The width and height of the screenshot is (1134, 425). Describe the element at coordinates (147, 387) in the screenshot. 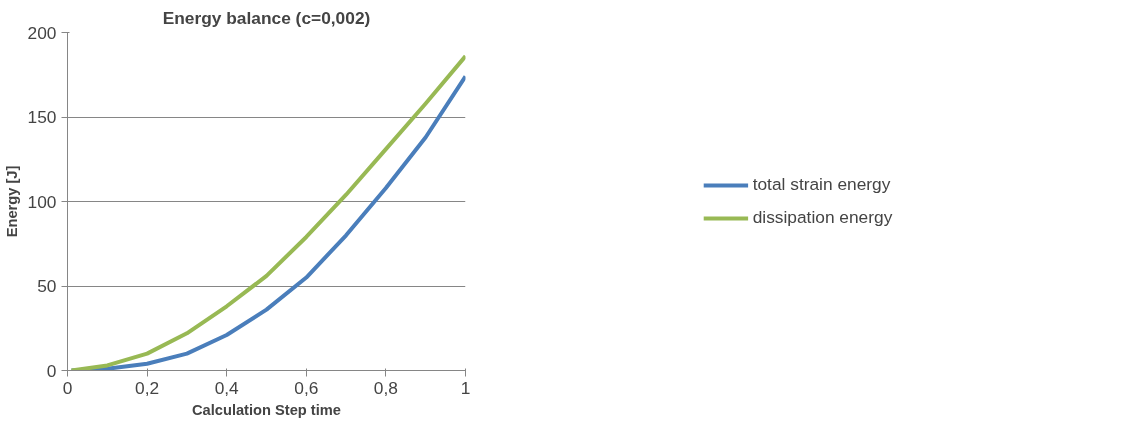

I see `x-tick-label: 0,2` at that location.